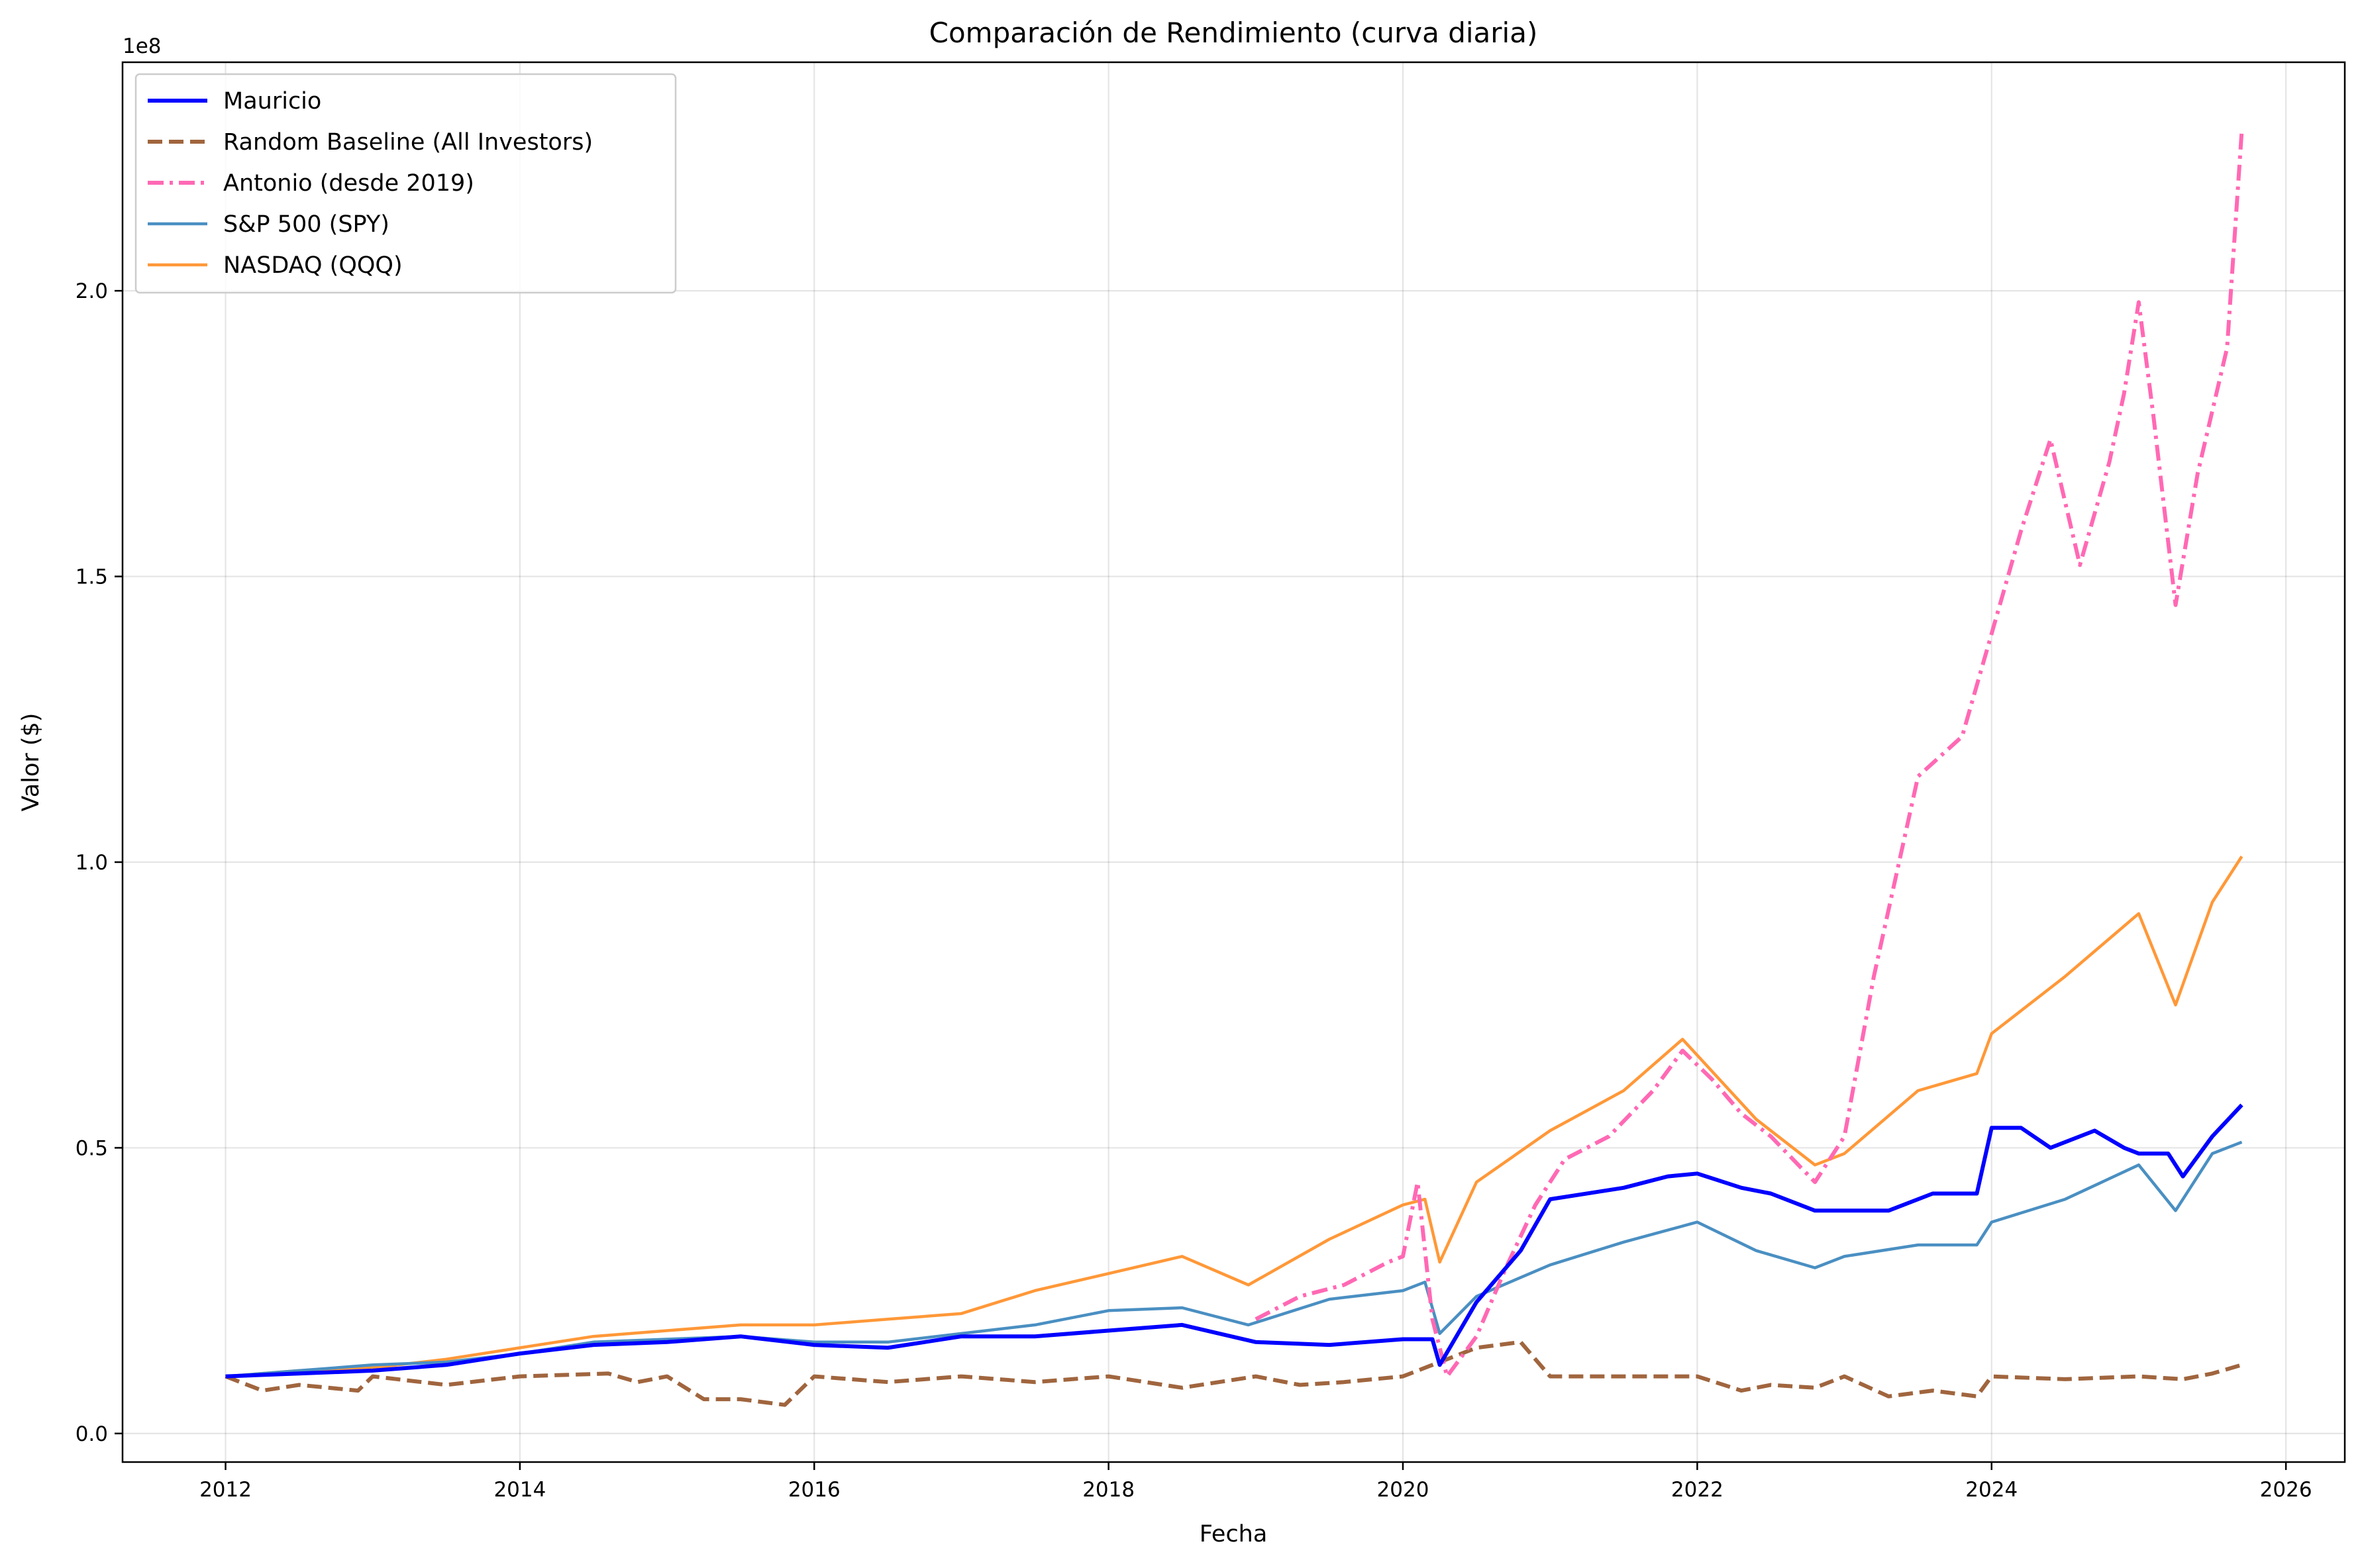 The height and width of the screenshot is (1568, 2364). What do you see at coordinates (2286, 1490) in the screenshot?
I see `x-tick-label: 2026` at bounding box center [2286, 1490].